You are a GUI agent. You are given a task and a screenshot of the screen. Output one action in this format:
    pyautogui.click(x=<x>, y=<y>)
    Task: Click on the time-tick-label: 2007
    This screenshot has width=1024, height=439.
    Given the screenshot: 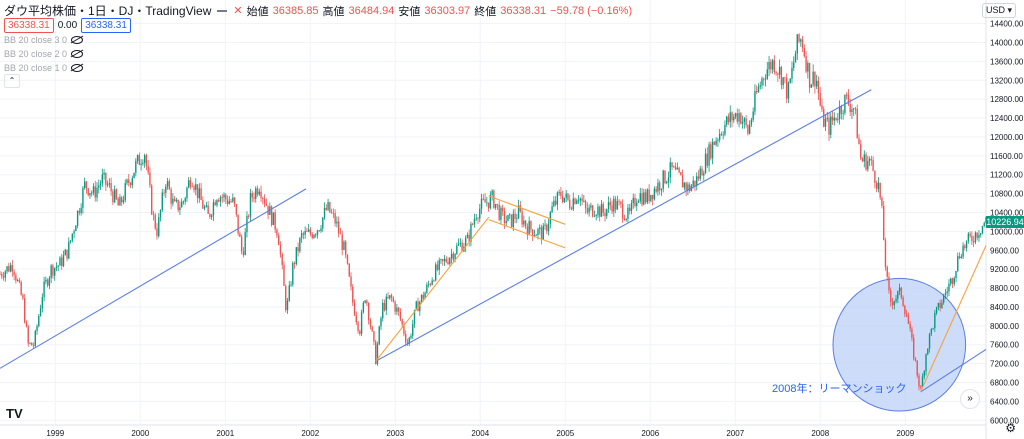 What is the action you would take?
    pyautogui.click(x=735, y=433)
    